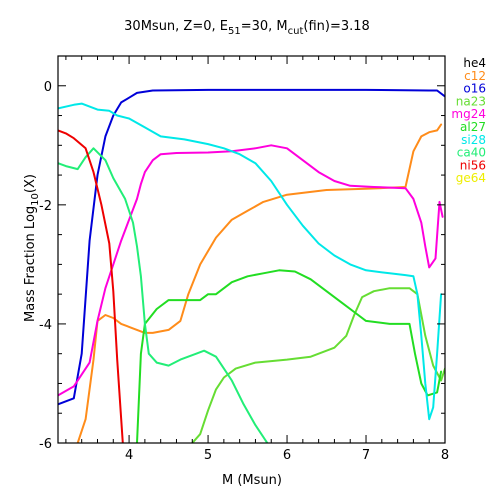  Describe the element at coordinates (252, 480) in the screenshot. I see `x-axis-label: M (Msun)` at that location.